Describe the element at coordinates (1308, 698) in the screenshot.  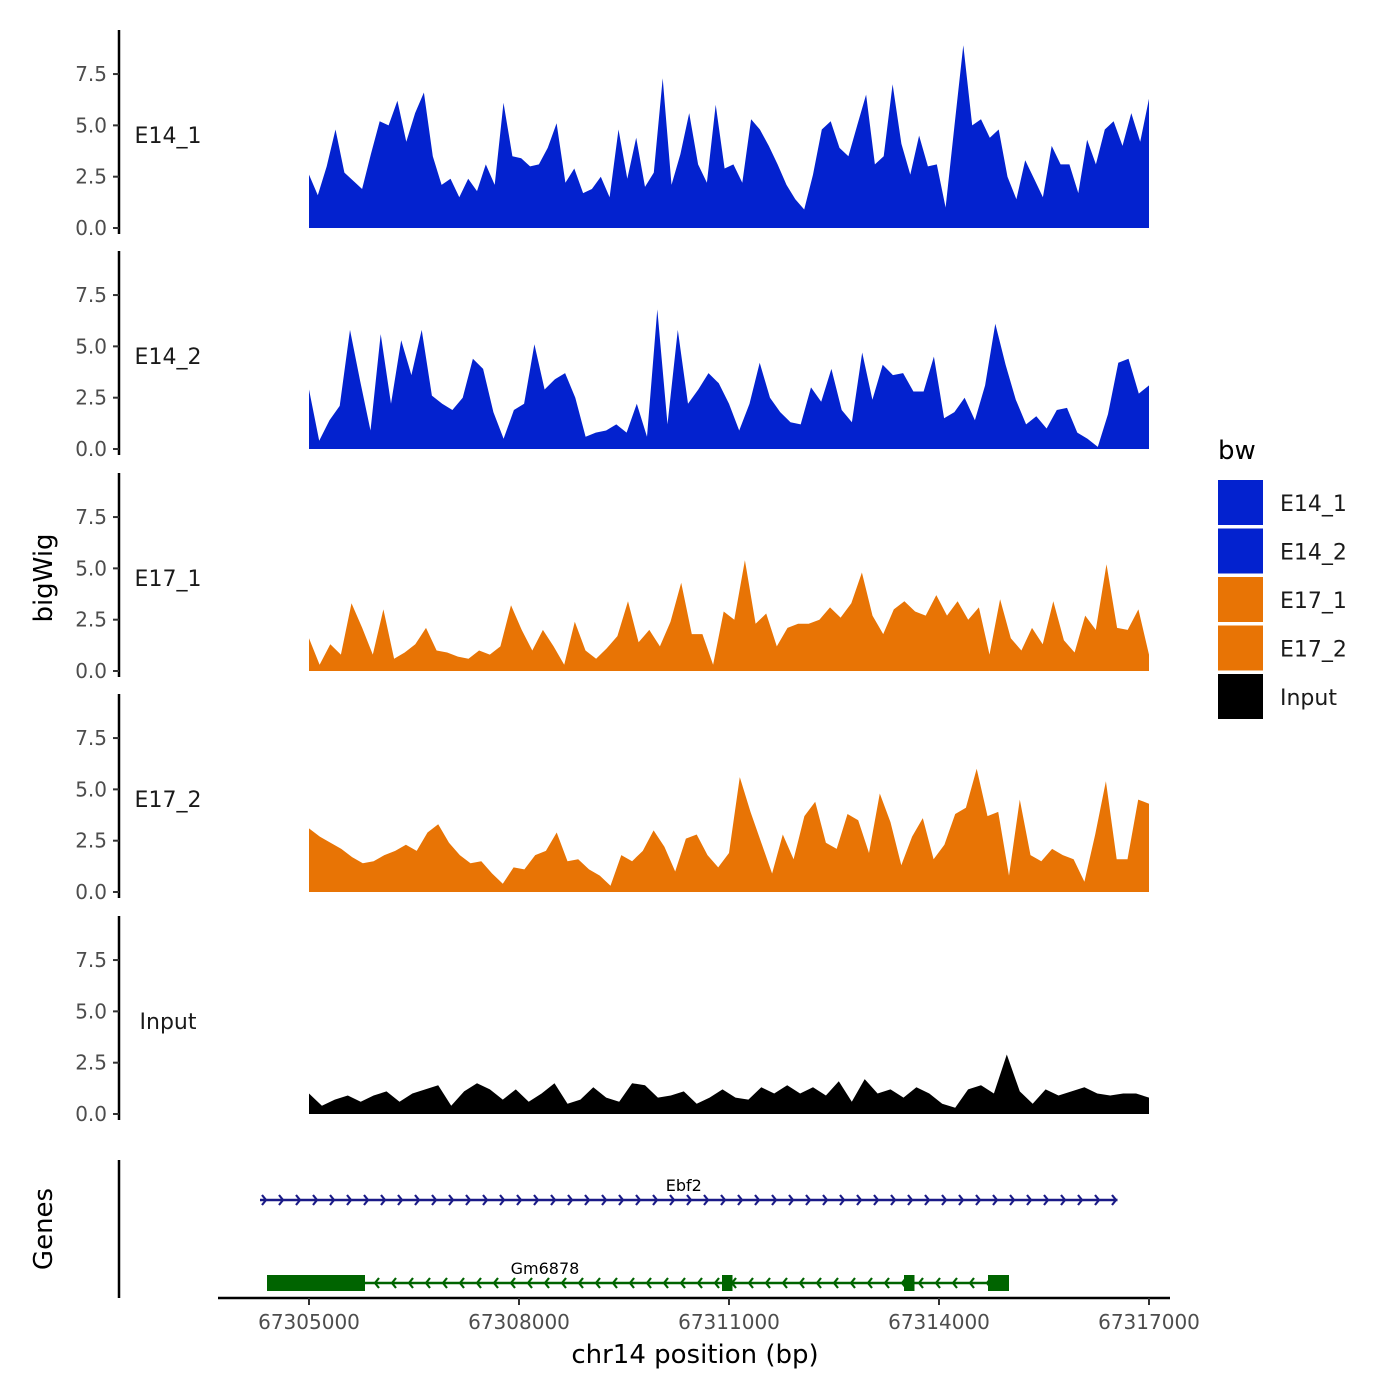
I see `legend-label: Input` at that location.